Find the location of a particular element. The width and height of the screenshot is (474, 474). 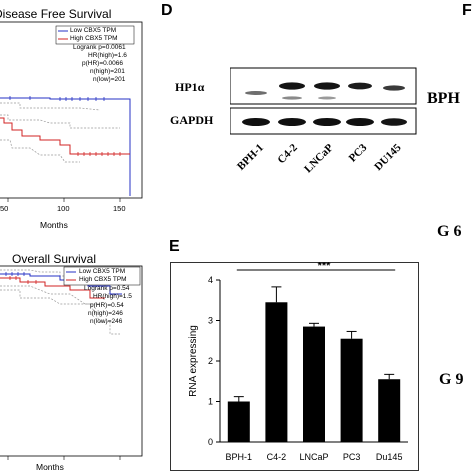

x-tick-label: PC3 is located at coordinates (352, 457).